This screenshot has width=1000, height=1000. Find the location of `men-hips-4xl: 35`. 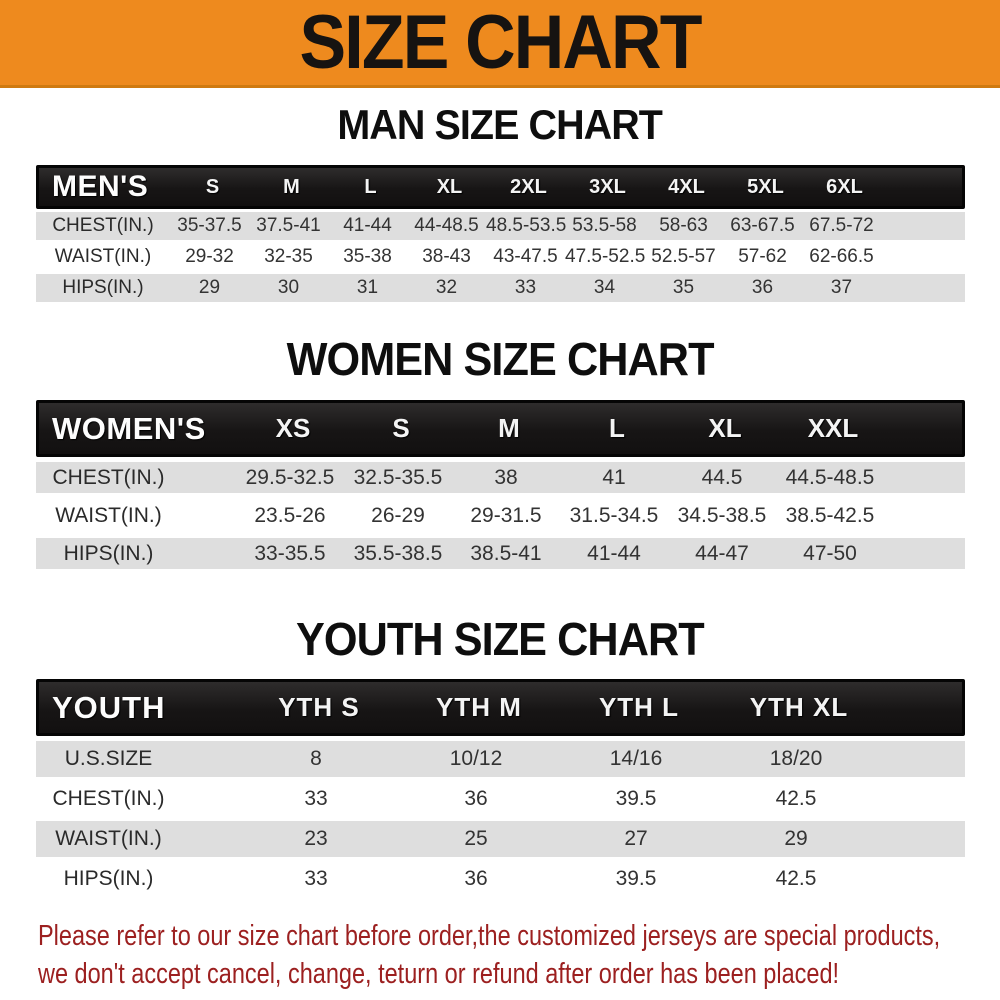

men-hips-4xl: 35 is located at coordinates (683, 287).